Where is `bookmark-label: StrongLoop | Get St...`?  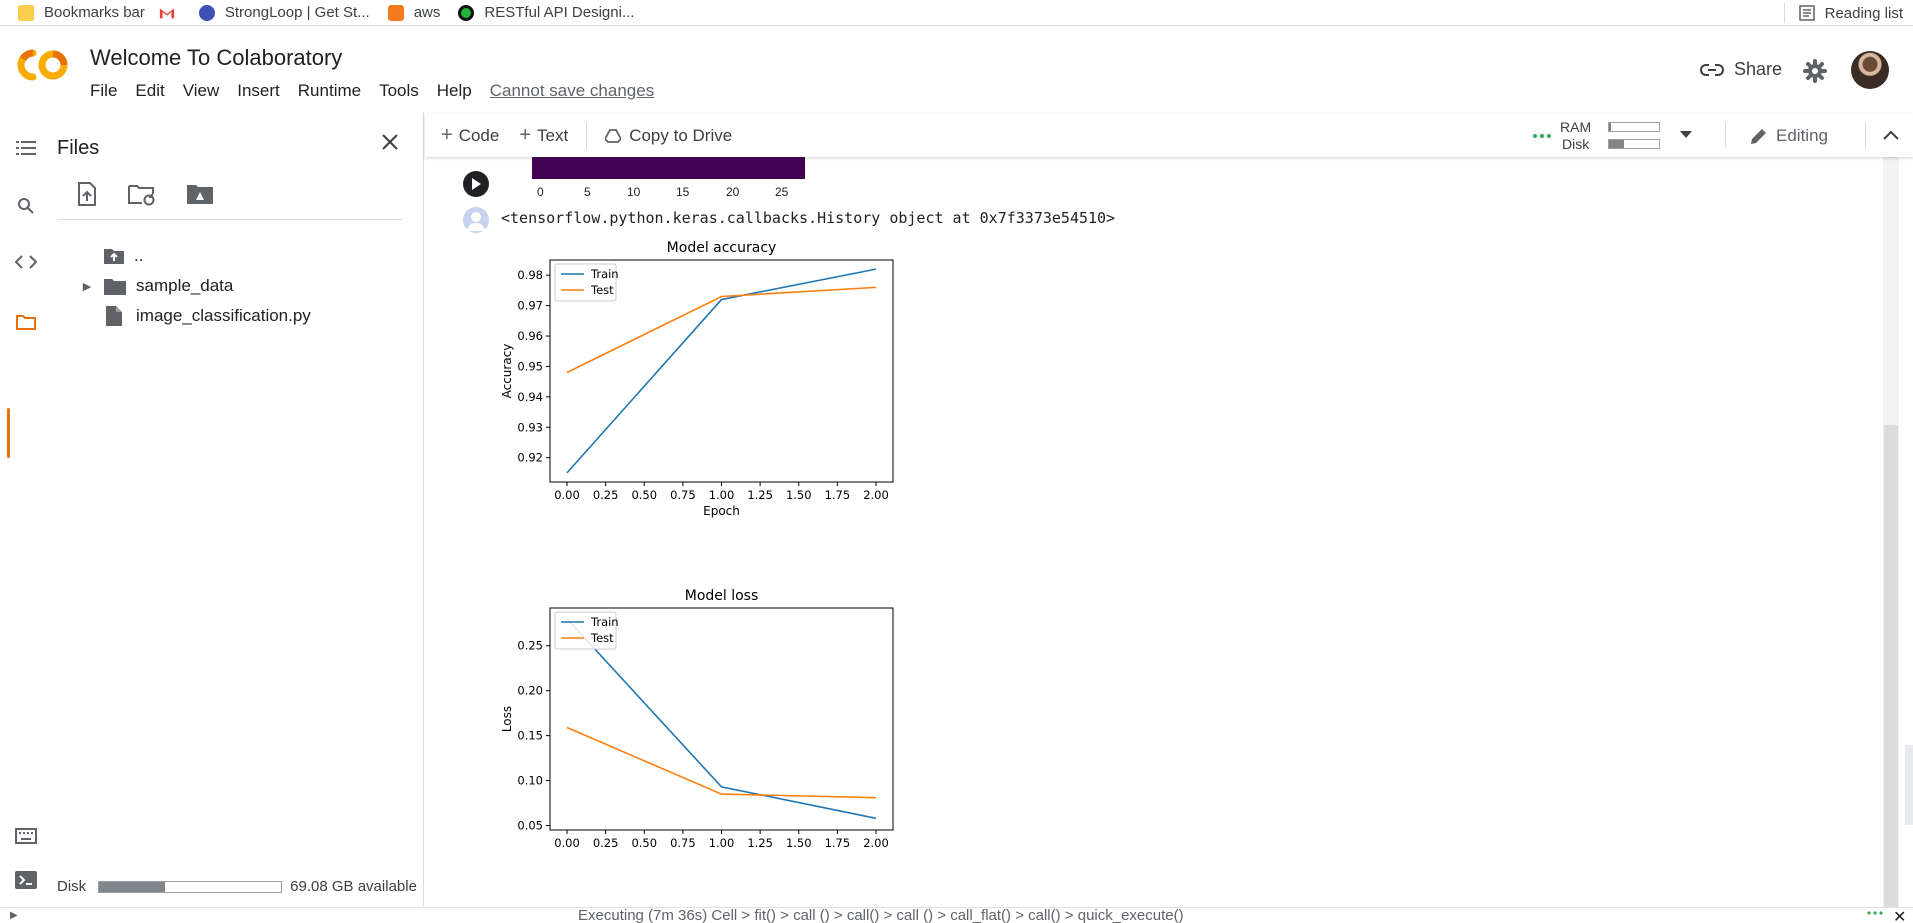
bookmark-label: StrongLoop | Get St... is located at coordinates (297, 12).